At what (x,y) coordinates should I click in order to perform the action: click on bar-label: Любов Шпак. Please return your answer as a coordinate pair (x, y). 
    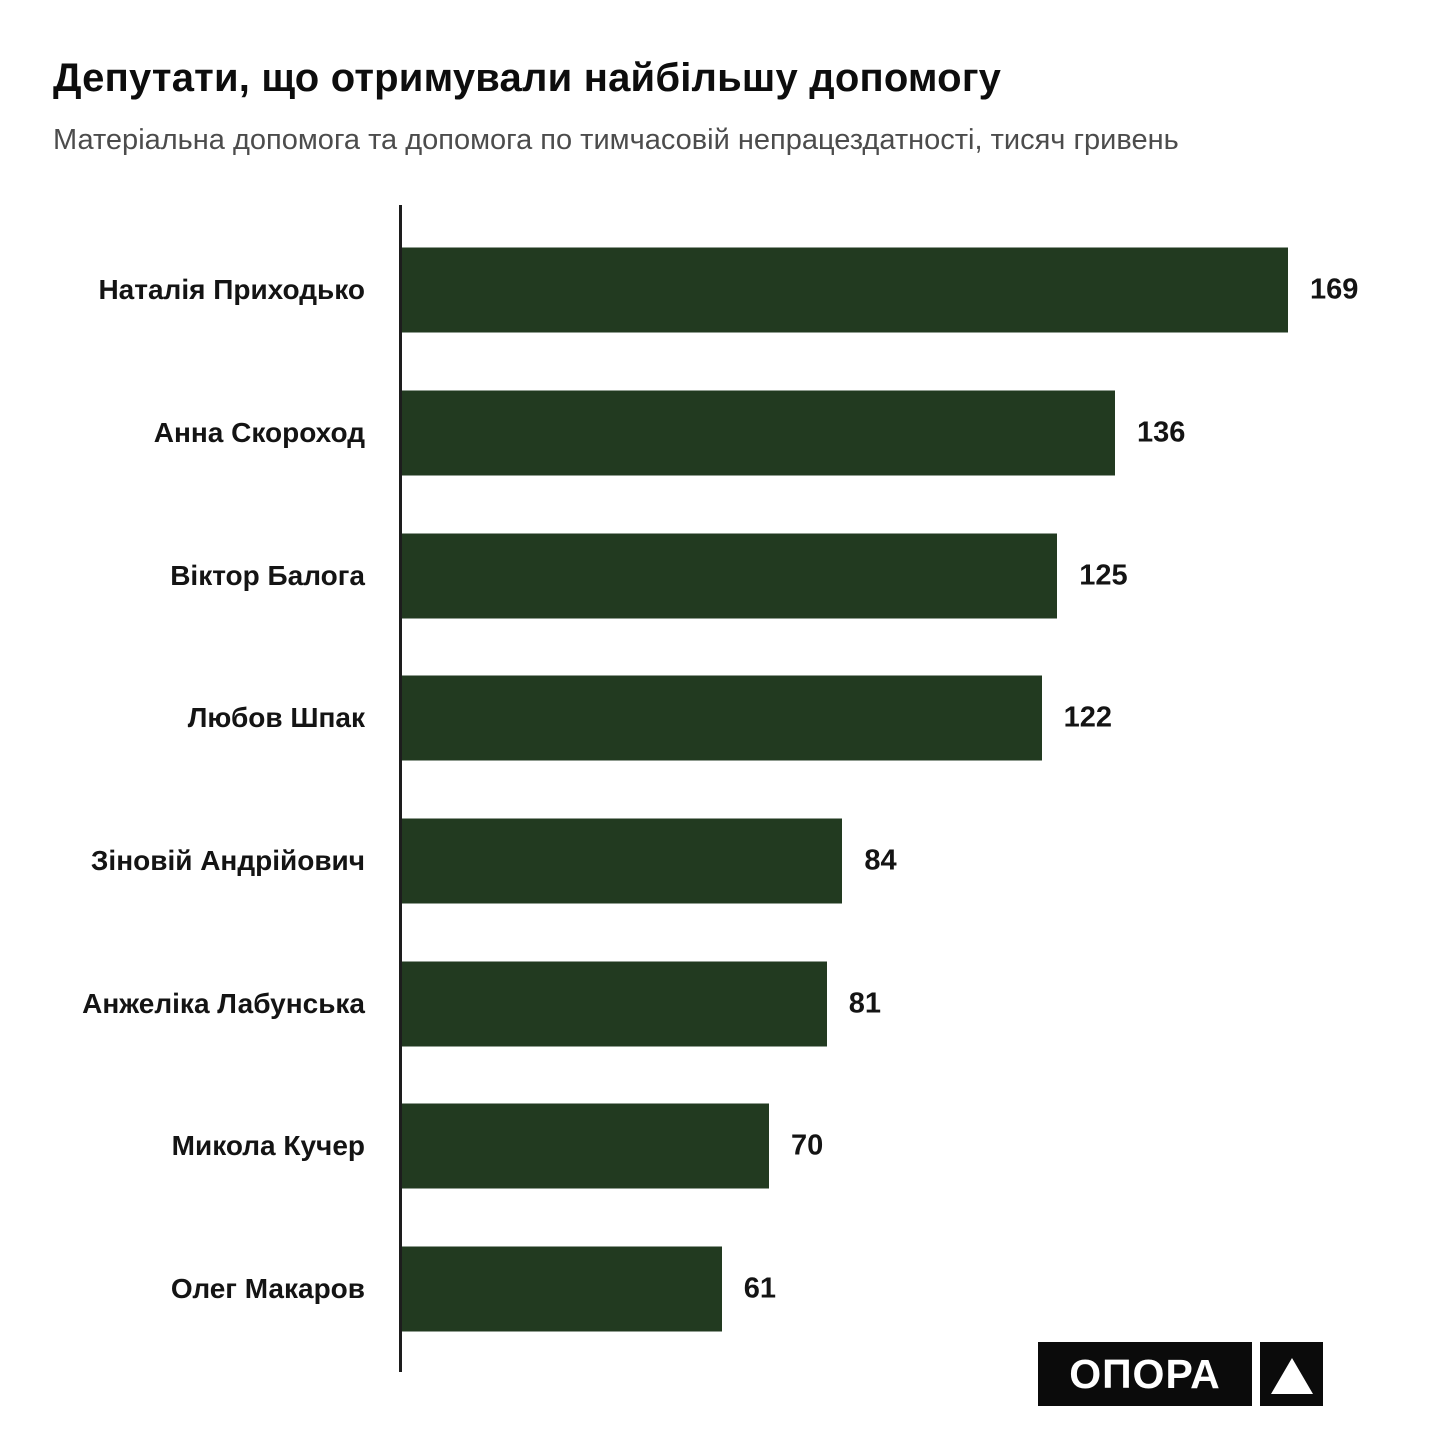
    Looking at the image, I should click on (276, 718).